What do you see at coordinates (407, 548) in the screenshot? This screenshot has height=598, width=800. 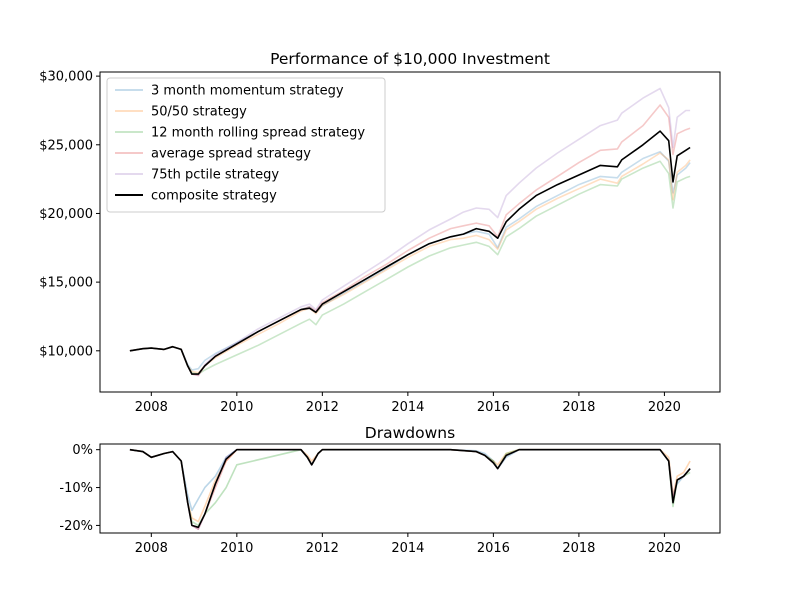 I see `drawdowns-x-tick-label: 2014` at bounding box center [407, 548].